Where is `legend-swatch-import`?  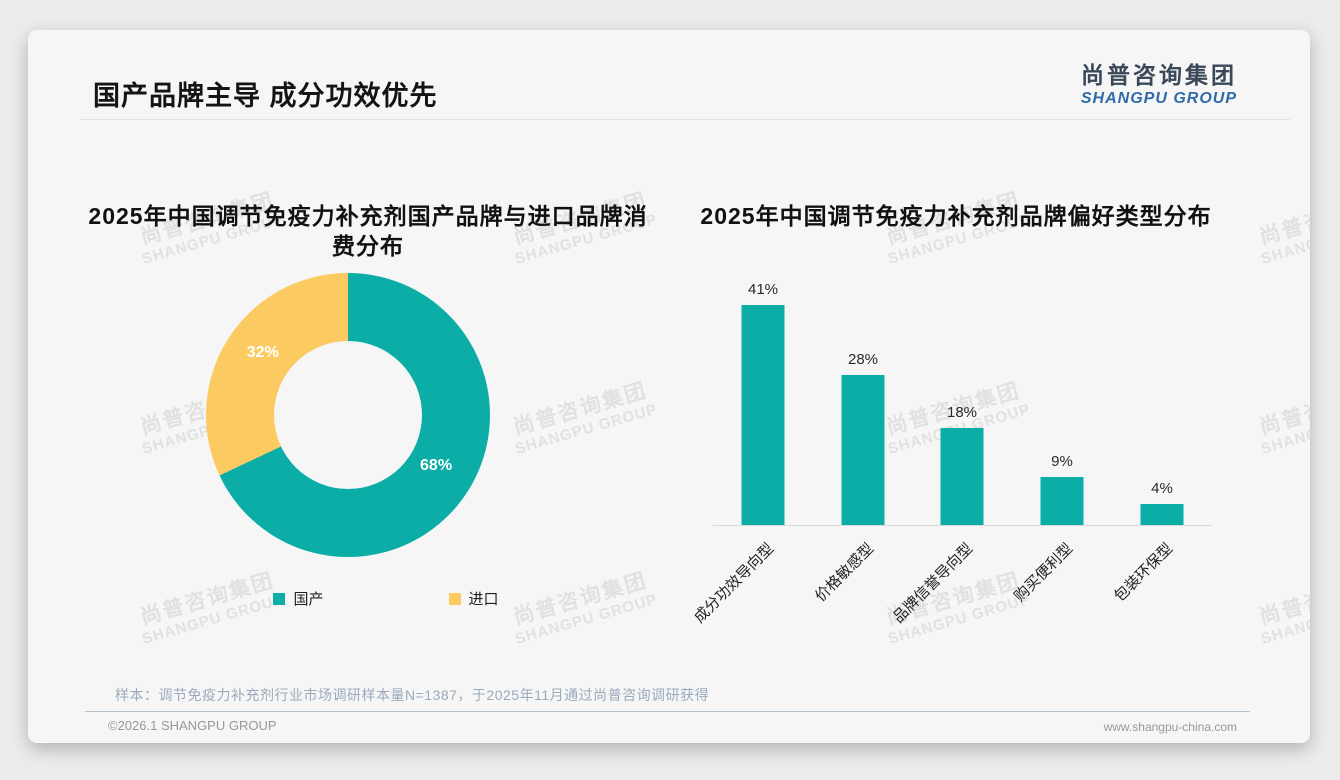 legend-swatch-import is located at coordinates (454, 598).